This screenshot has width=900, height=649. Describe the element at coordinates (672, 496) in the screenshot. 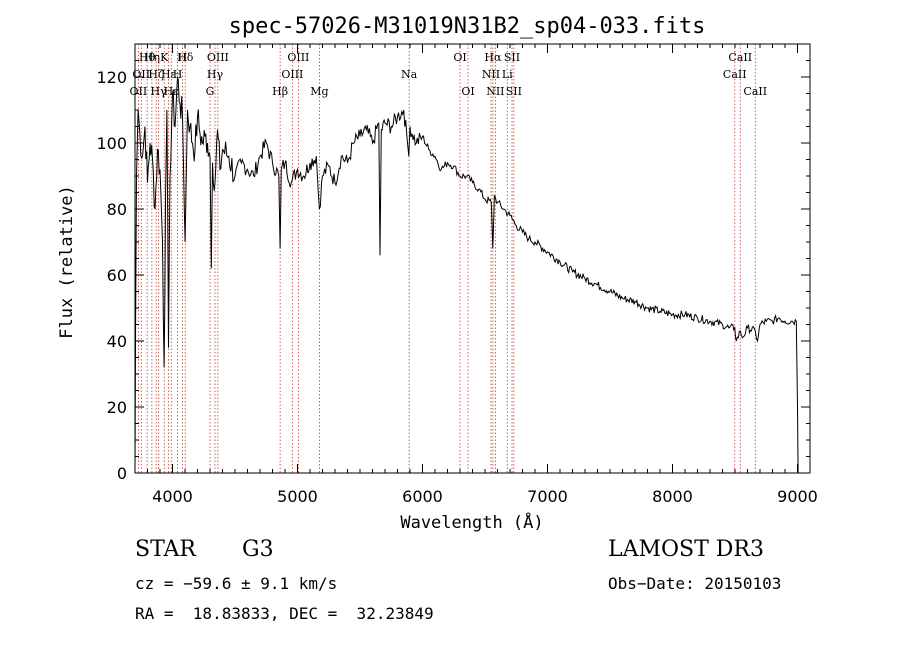

I see `x-tick-label: 8000` at that location.